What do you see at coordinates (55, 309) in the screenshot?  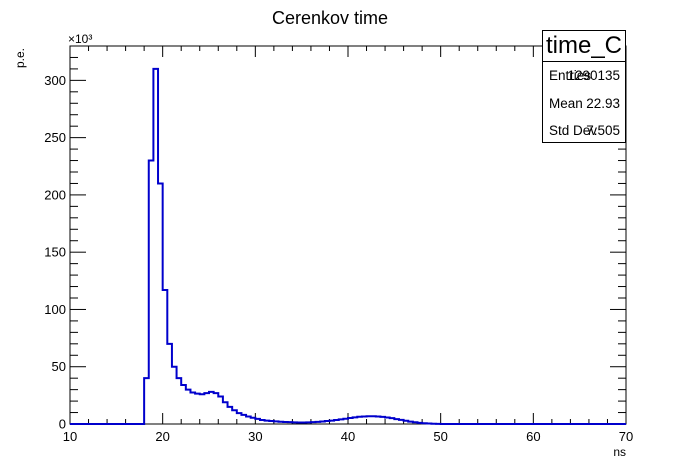 I see `y-tick-label: 100` at bounding box center [55, 309].